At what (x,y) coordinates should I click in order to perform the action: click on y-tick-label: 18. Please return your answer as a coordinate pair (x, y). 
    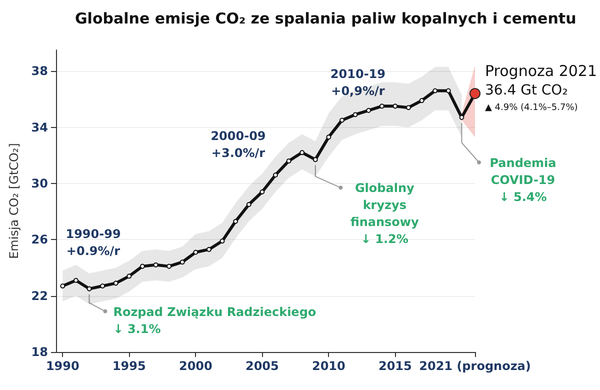
    Looking at the image, I should click on (39, 352).